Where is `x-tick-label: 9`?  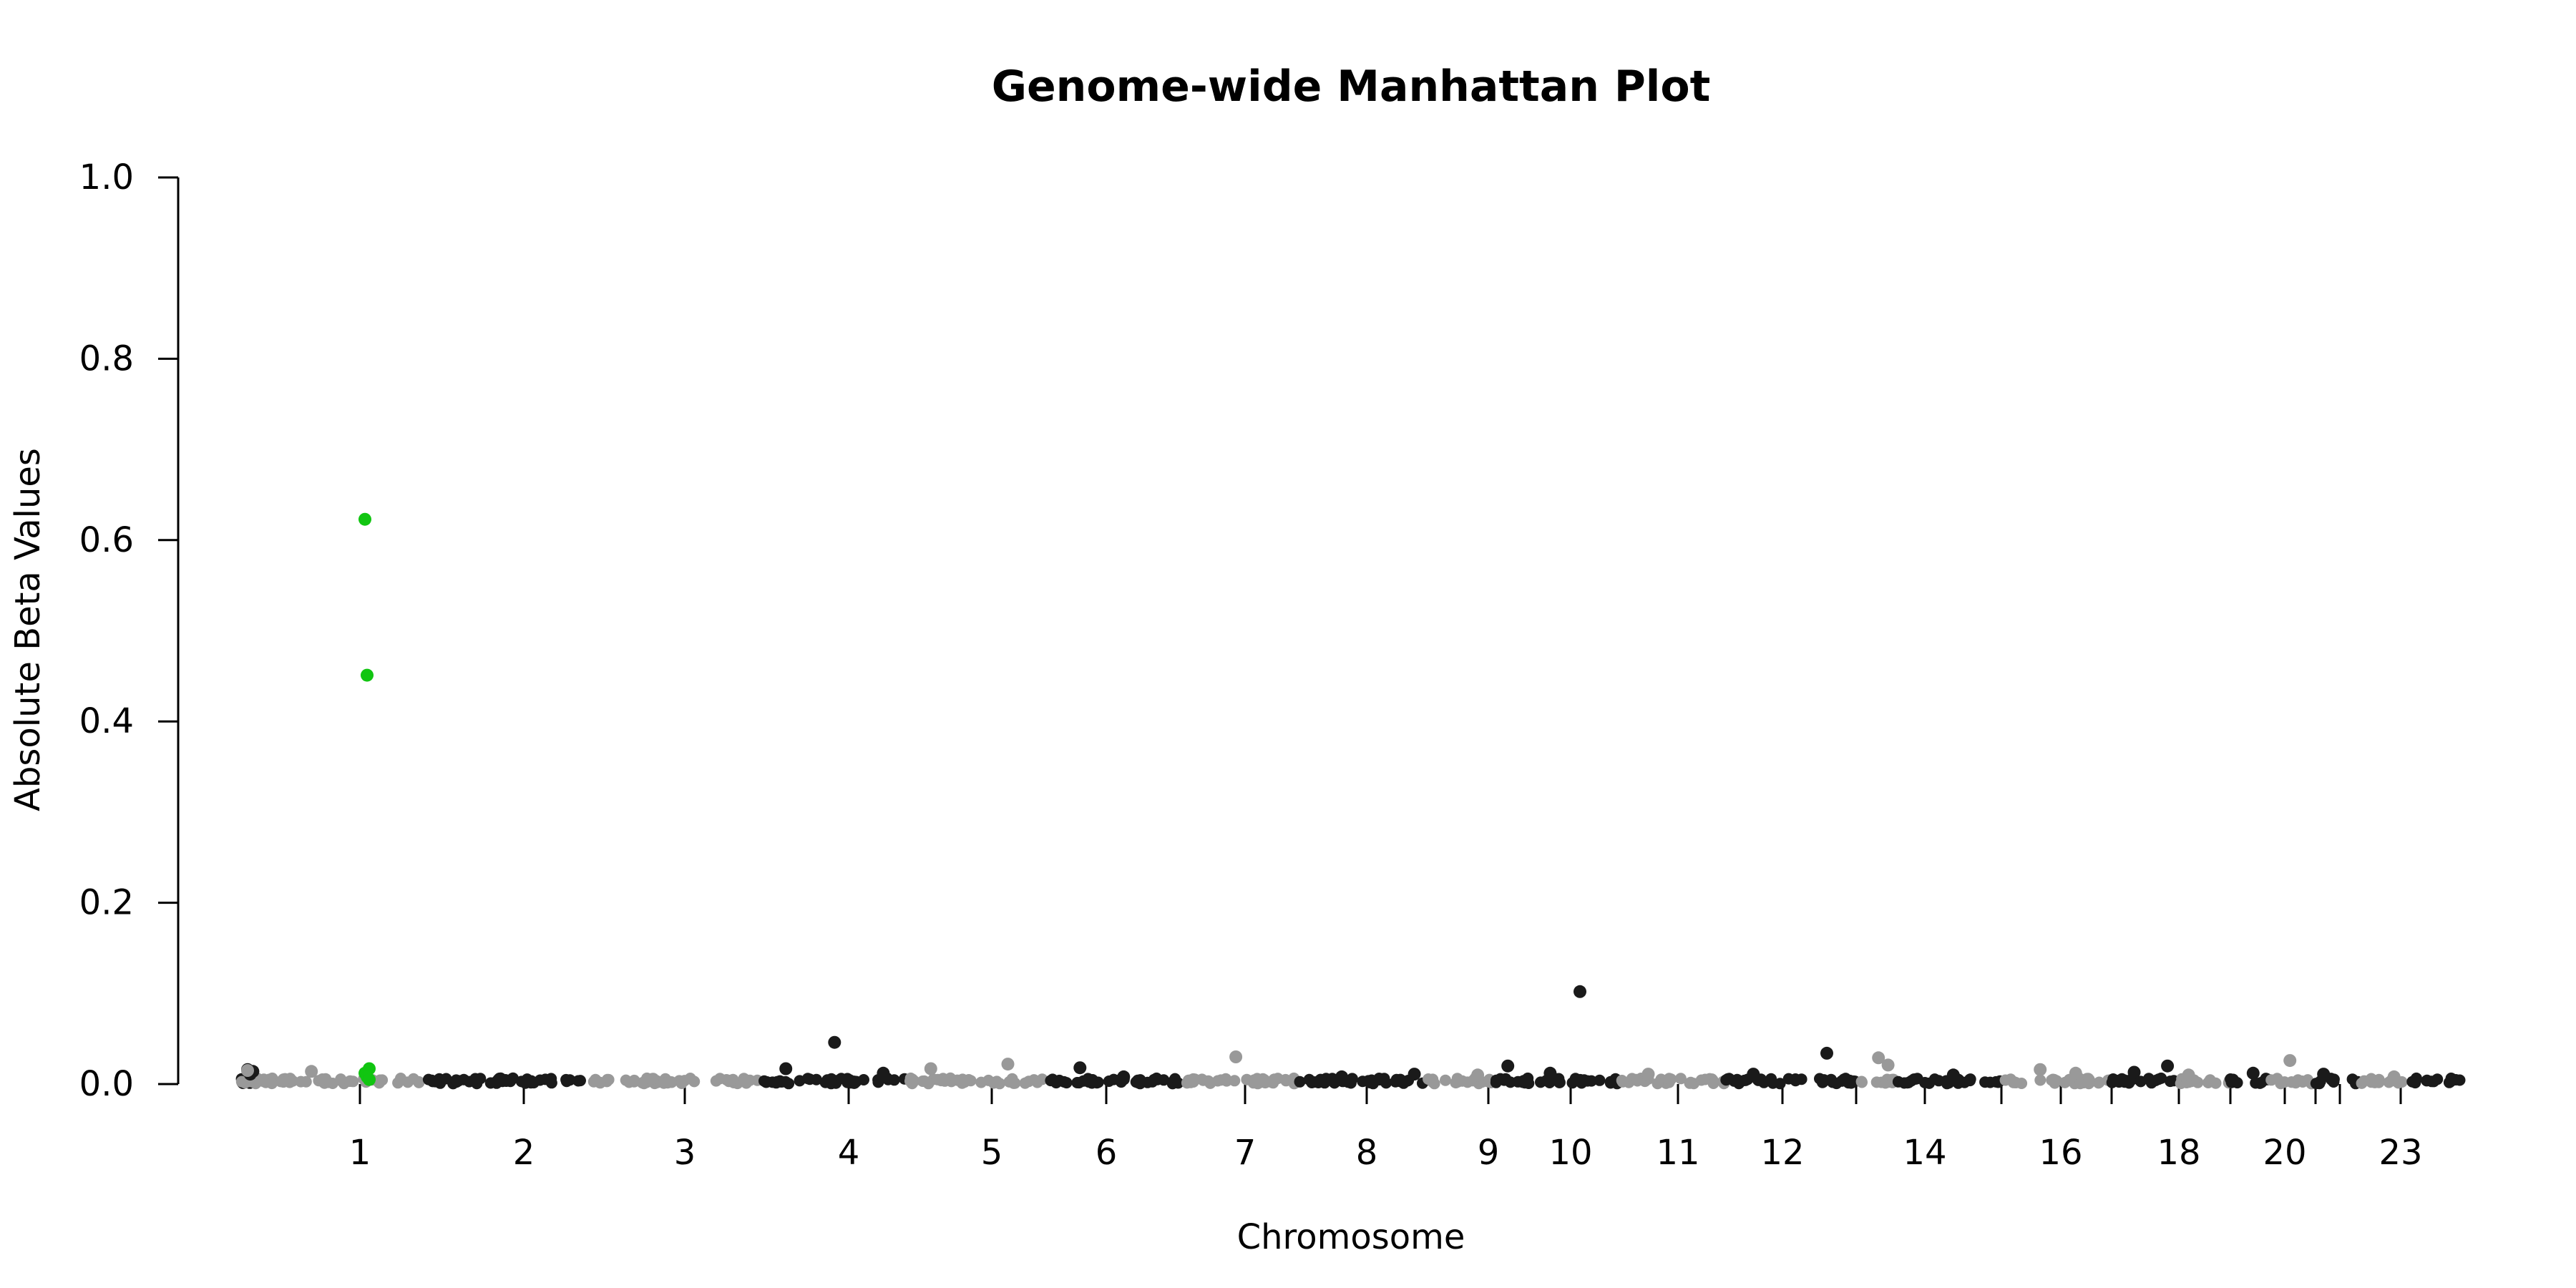 x-tick-label: 9 is located at coordinates (1489, 1153).